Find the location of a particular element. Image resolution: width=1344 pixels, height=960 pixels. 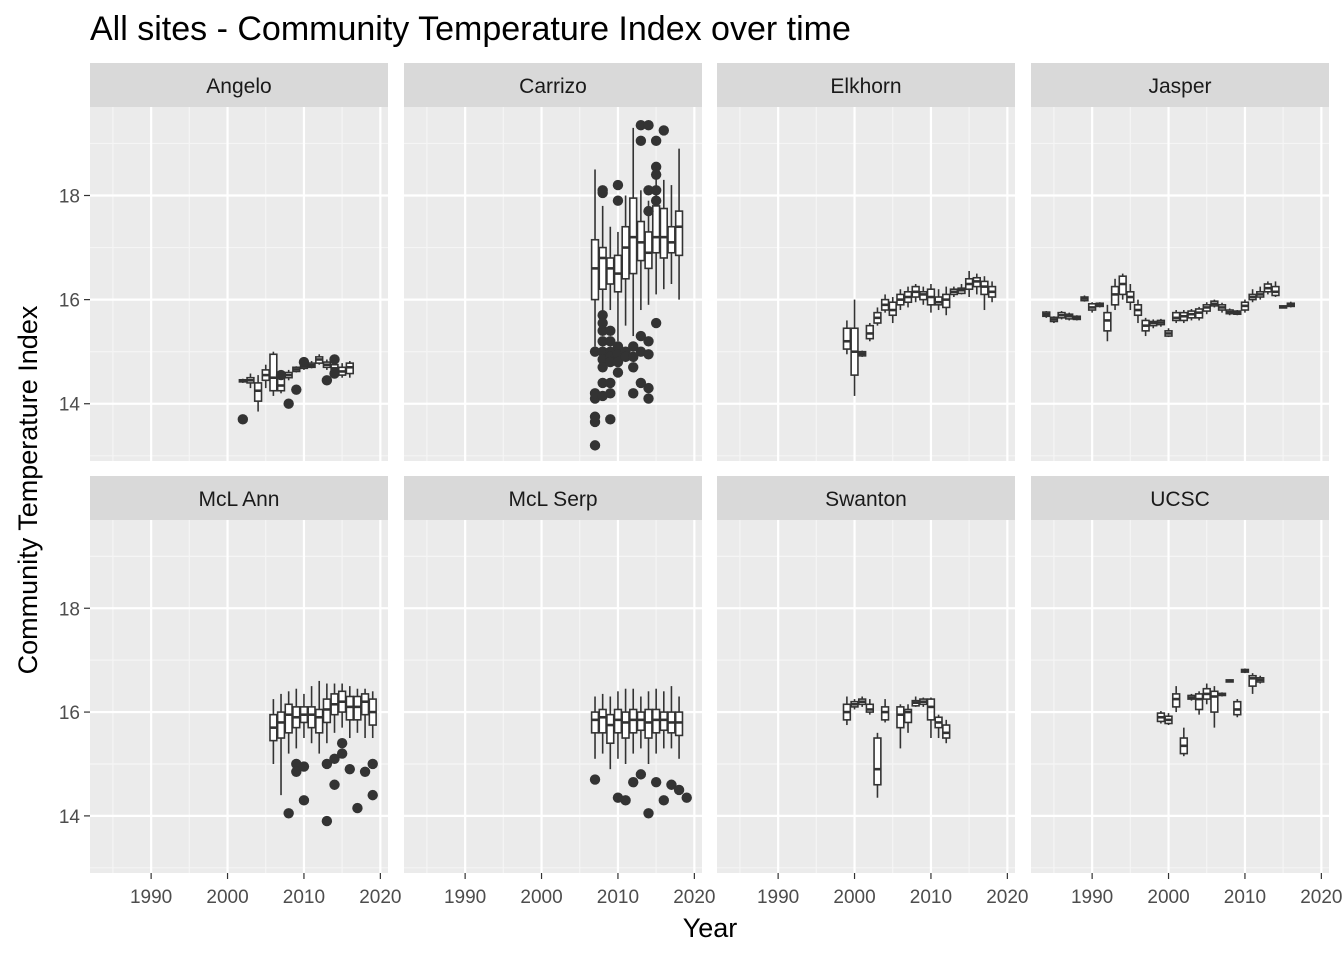

facet-strip-label: UCSC is located at coordinates (1180, 499).